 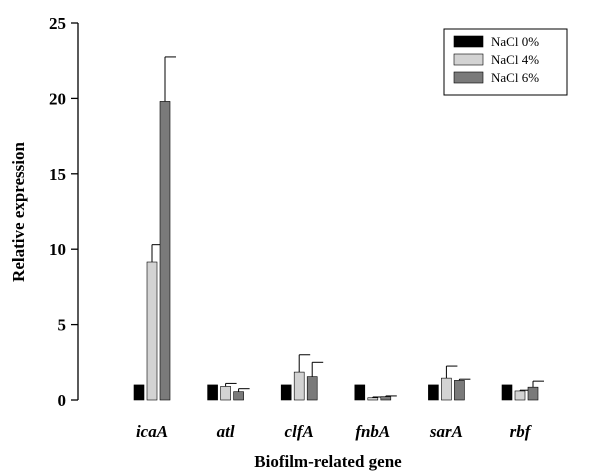 I want to click on y-axis-title: Relative expression, so click(x=18, y=211).